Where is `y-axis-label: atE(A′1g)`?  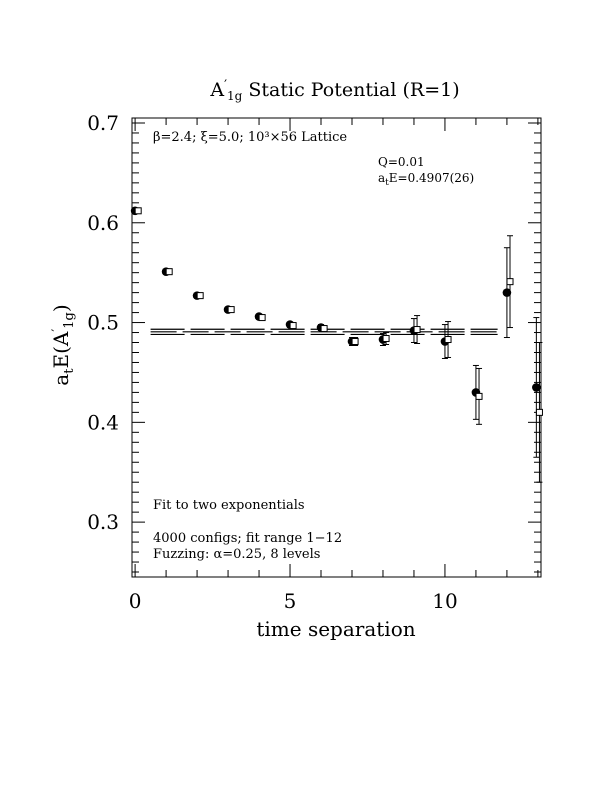
y-axis-label: atE(A′1g) is located at coordinates (63, 344).